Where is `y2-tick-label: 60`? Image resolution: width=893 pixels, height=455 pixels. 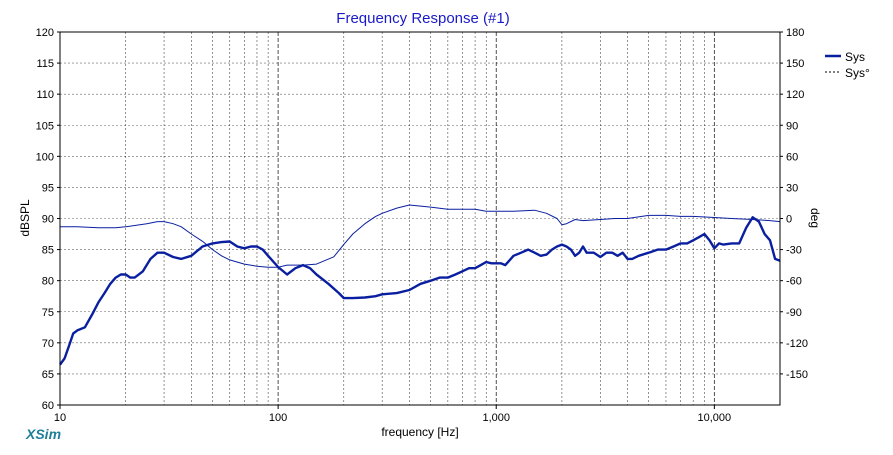
y2-tick-label: 60 is located at coordinates (792, 157).